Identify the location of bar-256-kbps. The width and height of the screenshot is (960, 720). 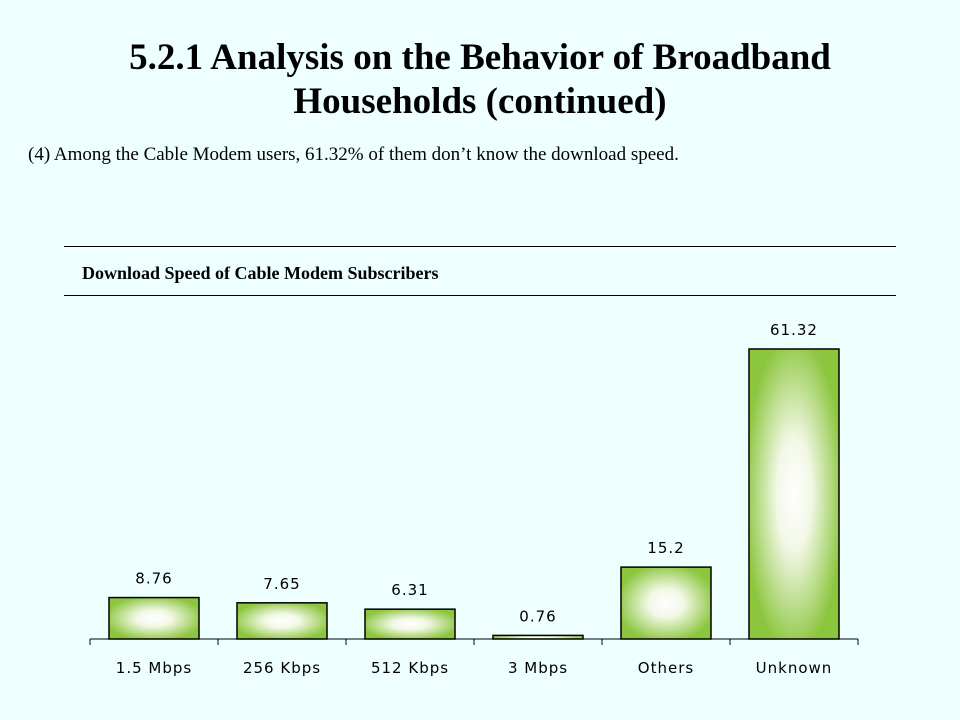
(282, 621).